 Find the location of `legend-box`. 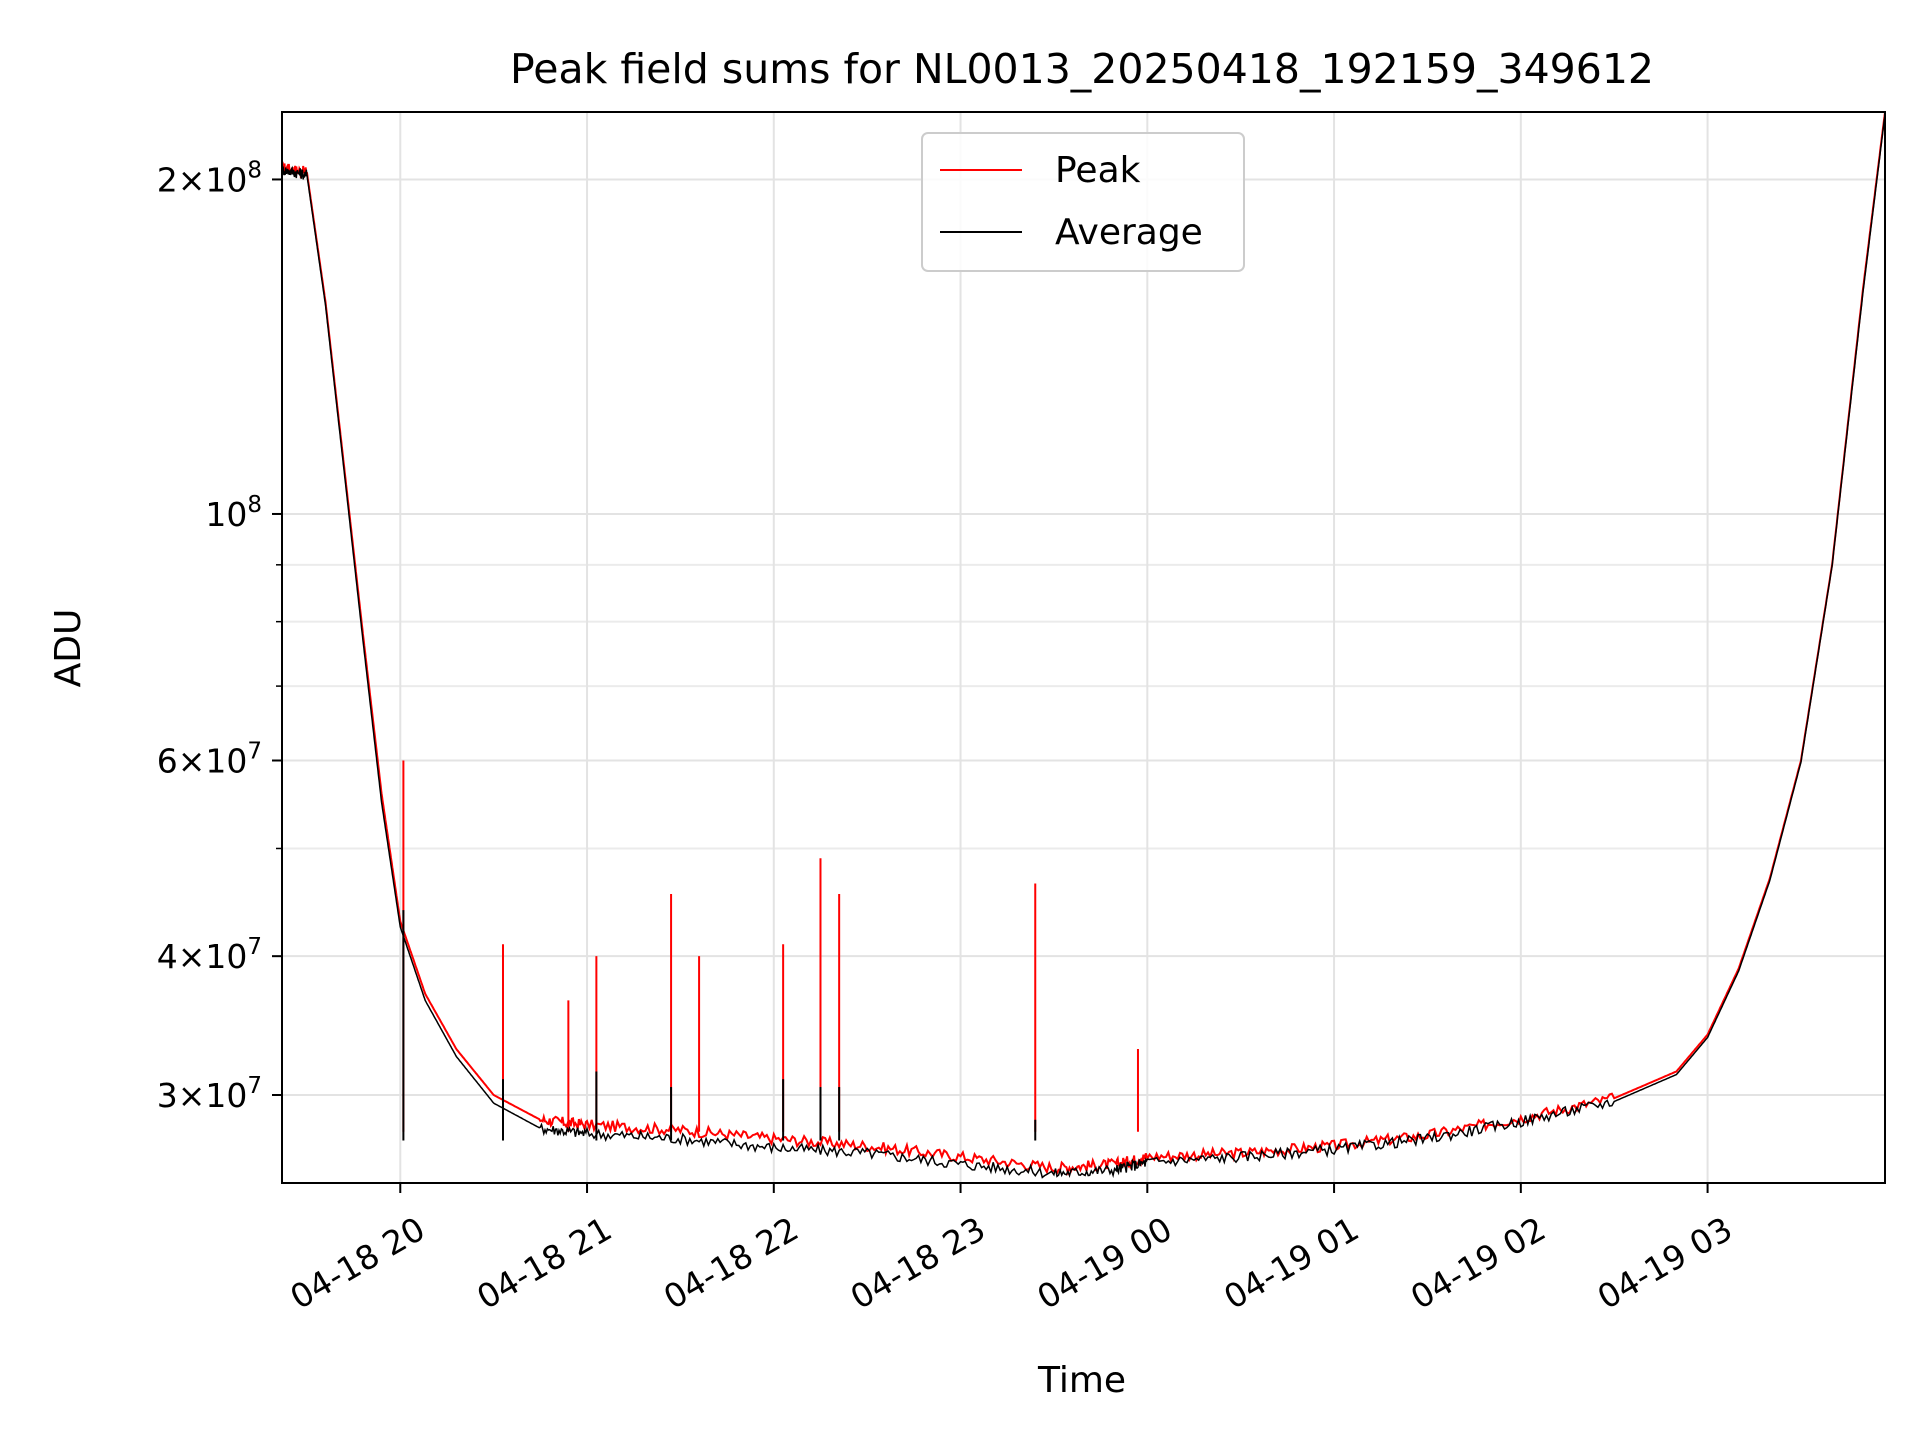

legend-box is located at coordinates (1083, 202).